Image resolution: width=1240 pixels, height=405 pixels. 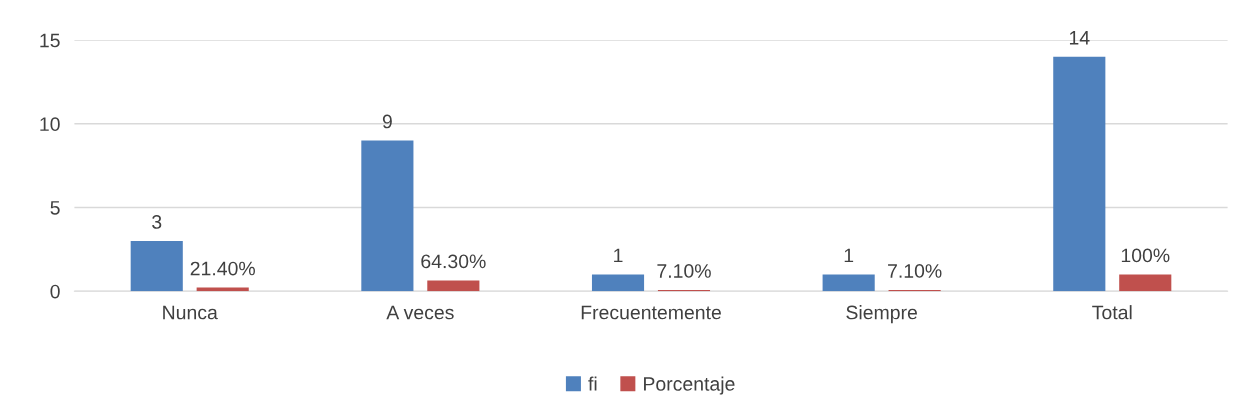 I want to click on data-label: 100%, so click(x=1145, y=255).